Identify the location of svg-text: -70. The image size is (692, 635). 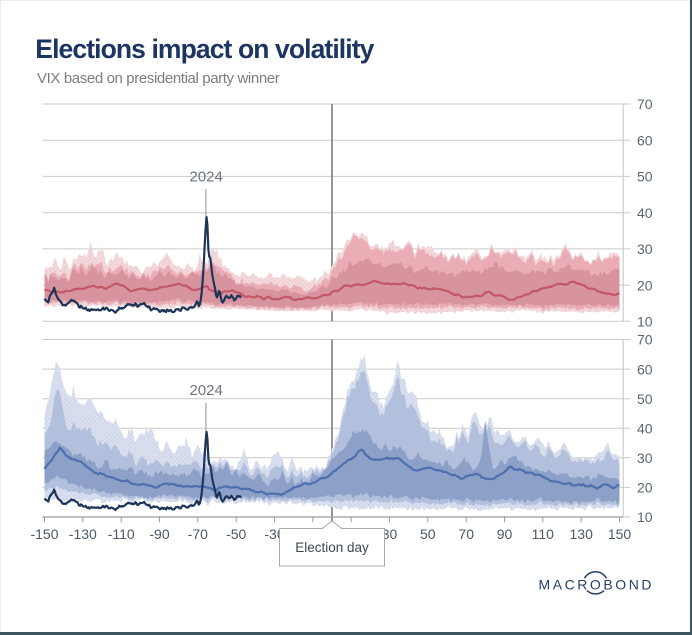
(198, 534).